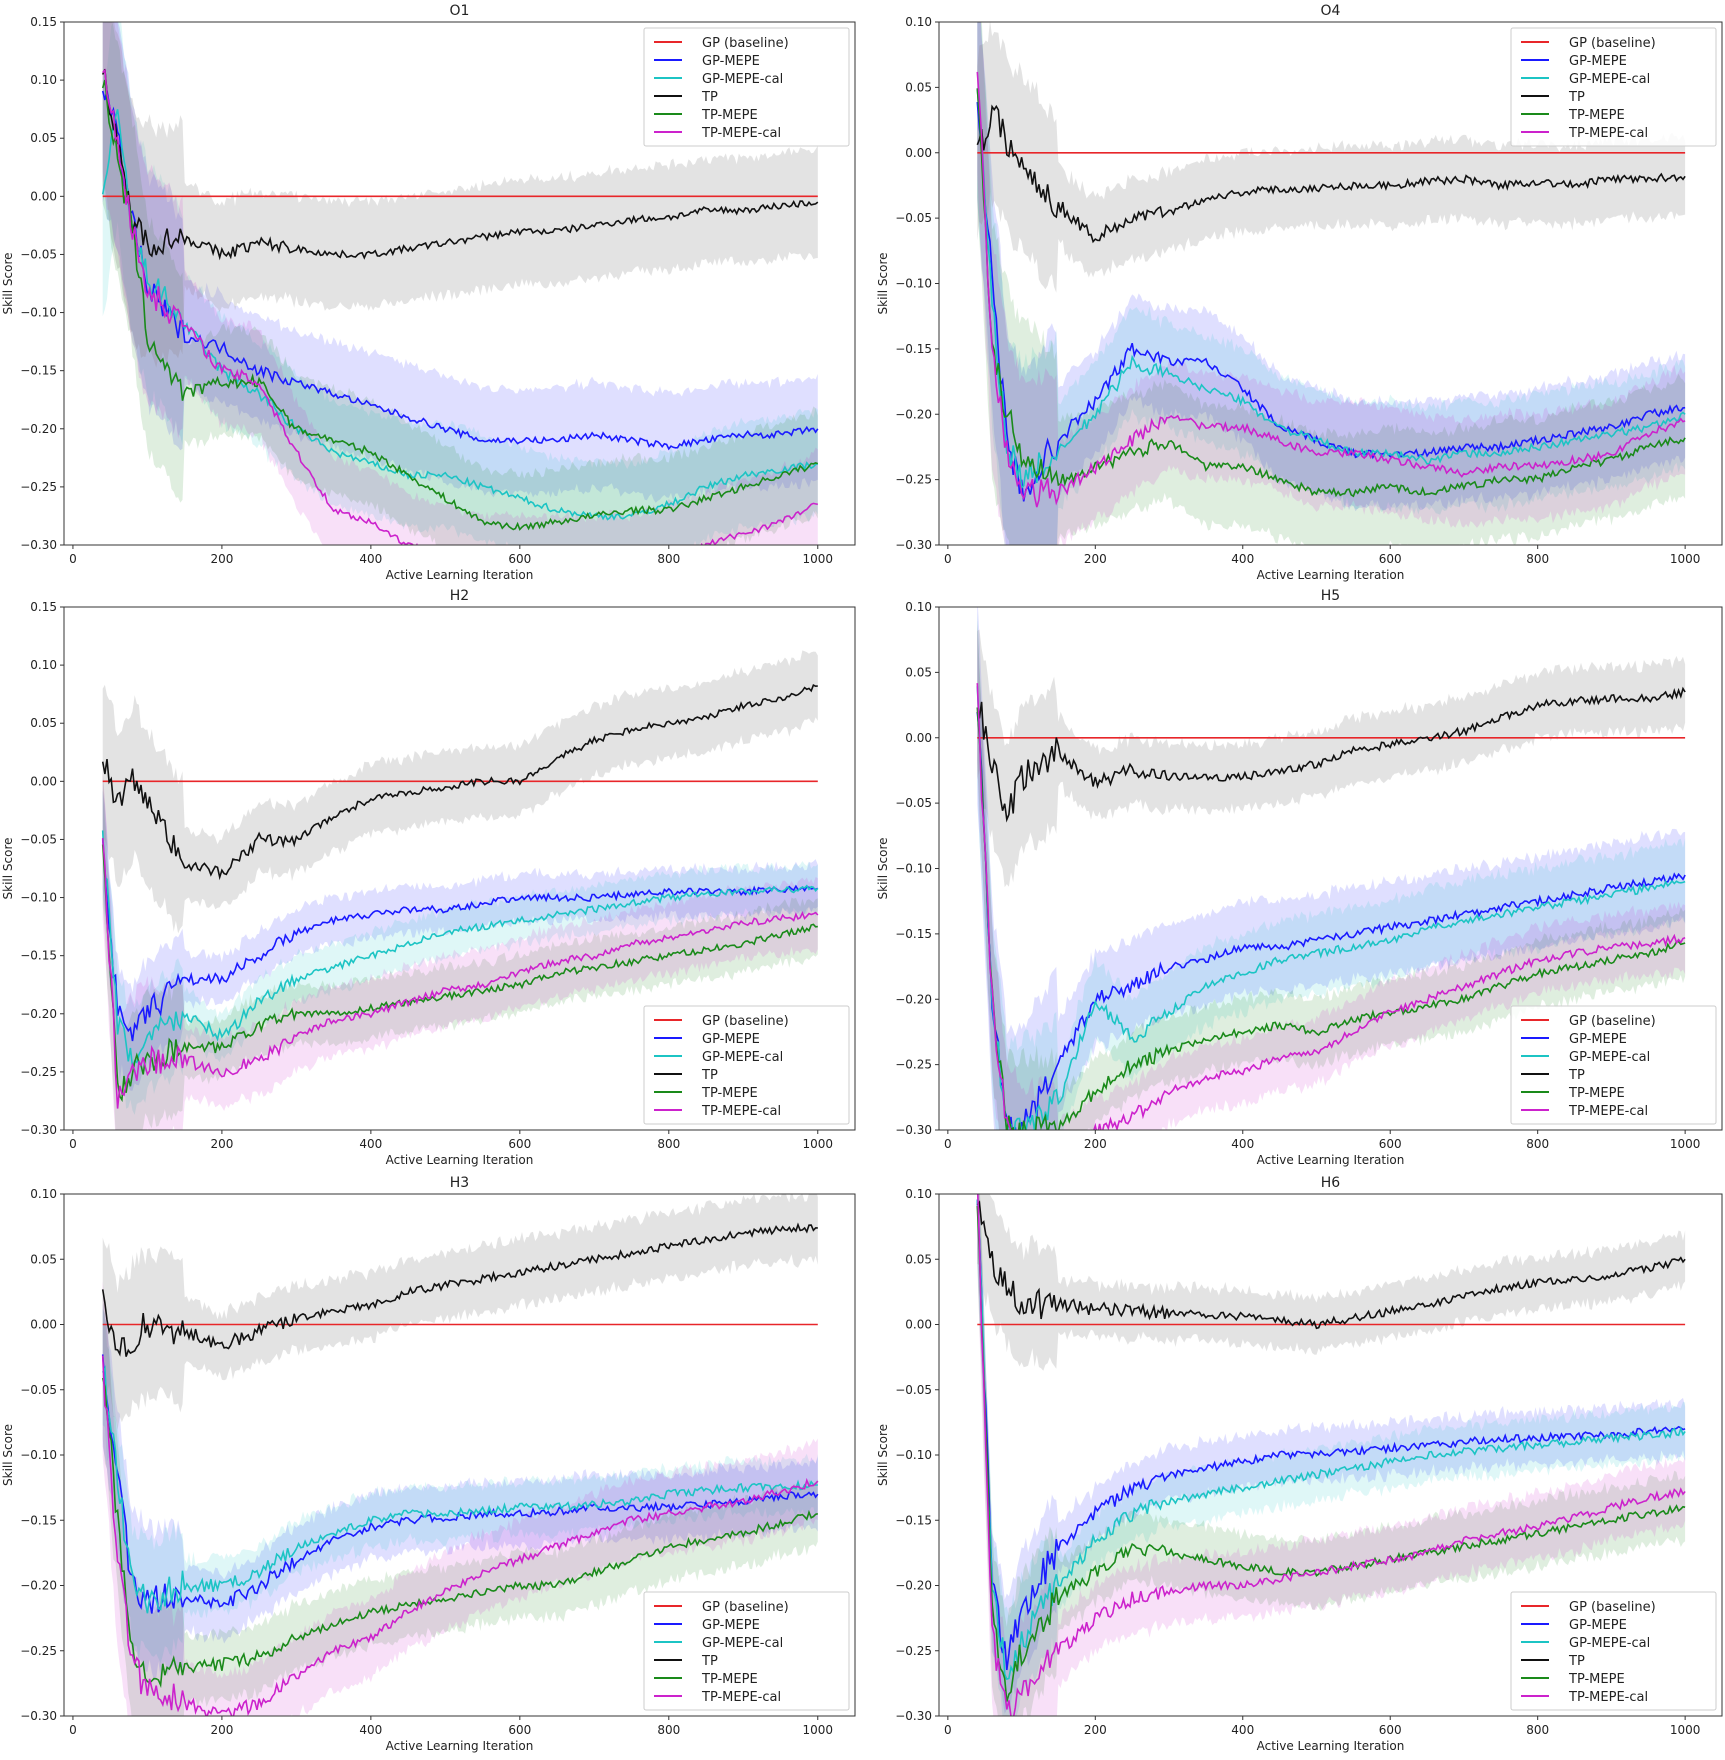 This screenshot has height=1760, width=1725. Describe the element at coordinates (459, 596) in the screenshot. I see `subplot-title: H2` at that location.